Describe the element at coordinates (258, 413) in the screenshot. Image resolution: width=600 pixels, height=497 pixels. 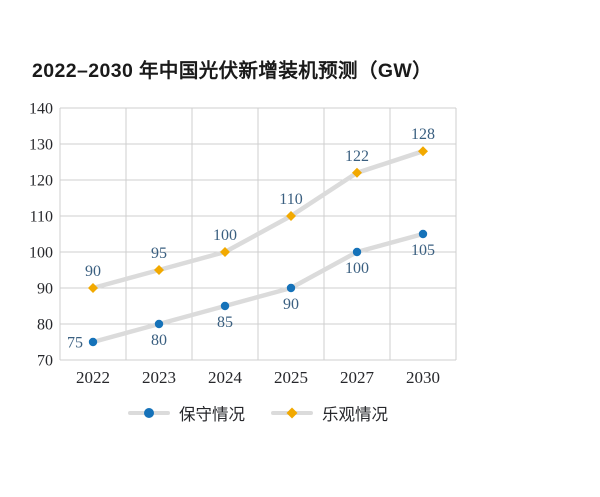
I see `chart-legend: 保守情况 乐观情况` at that location.